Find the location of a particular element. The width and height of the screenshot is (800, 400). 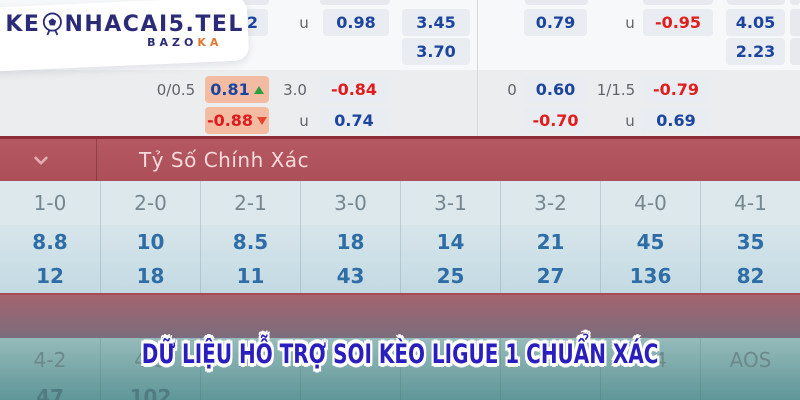

score-odds-cell: 11 is located at coordinates (250, 276).